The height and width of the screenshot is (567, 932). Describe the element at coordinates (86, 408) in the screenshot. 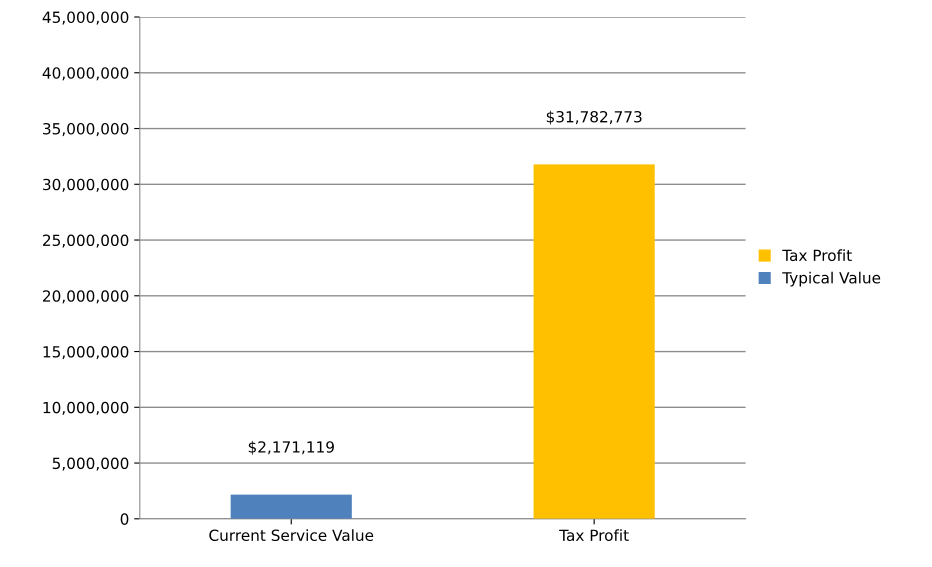

I see `y-tick-label: 10,000,000` at that location.